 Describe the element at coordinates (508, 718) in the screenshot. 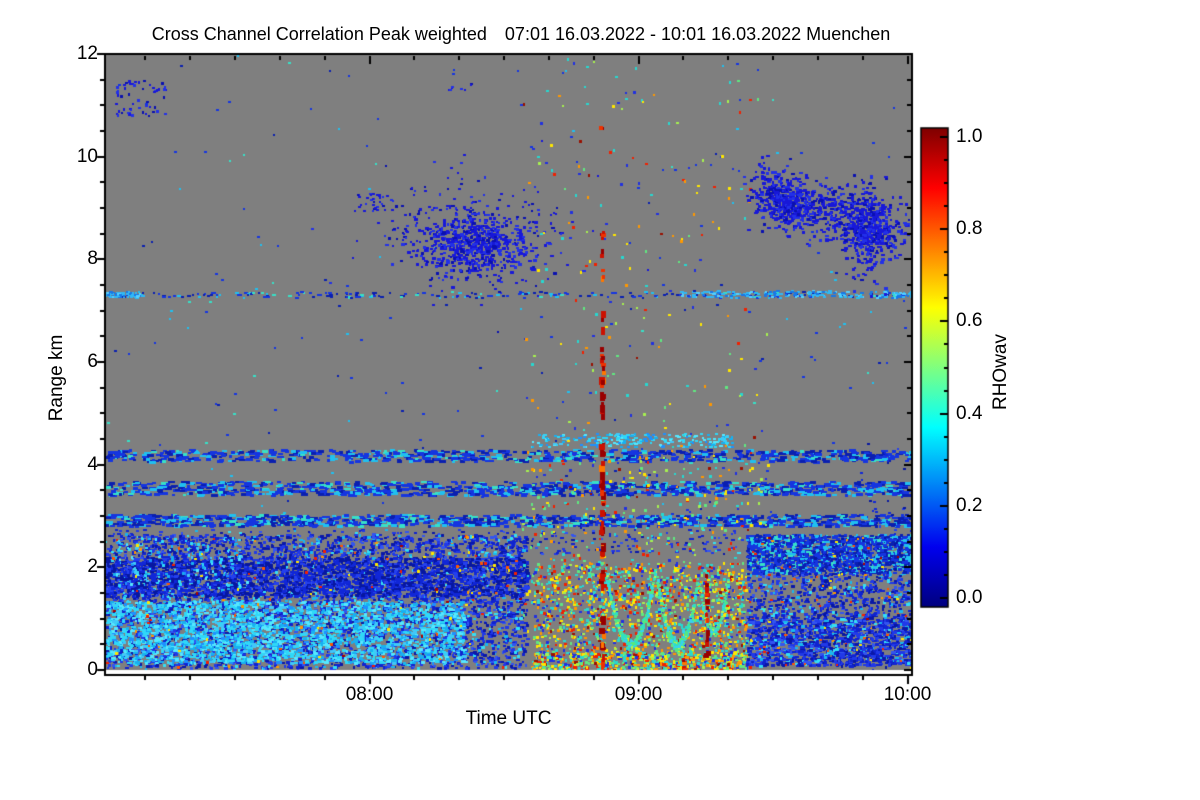

I see `x-axis-title: Time UTC` at that location.